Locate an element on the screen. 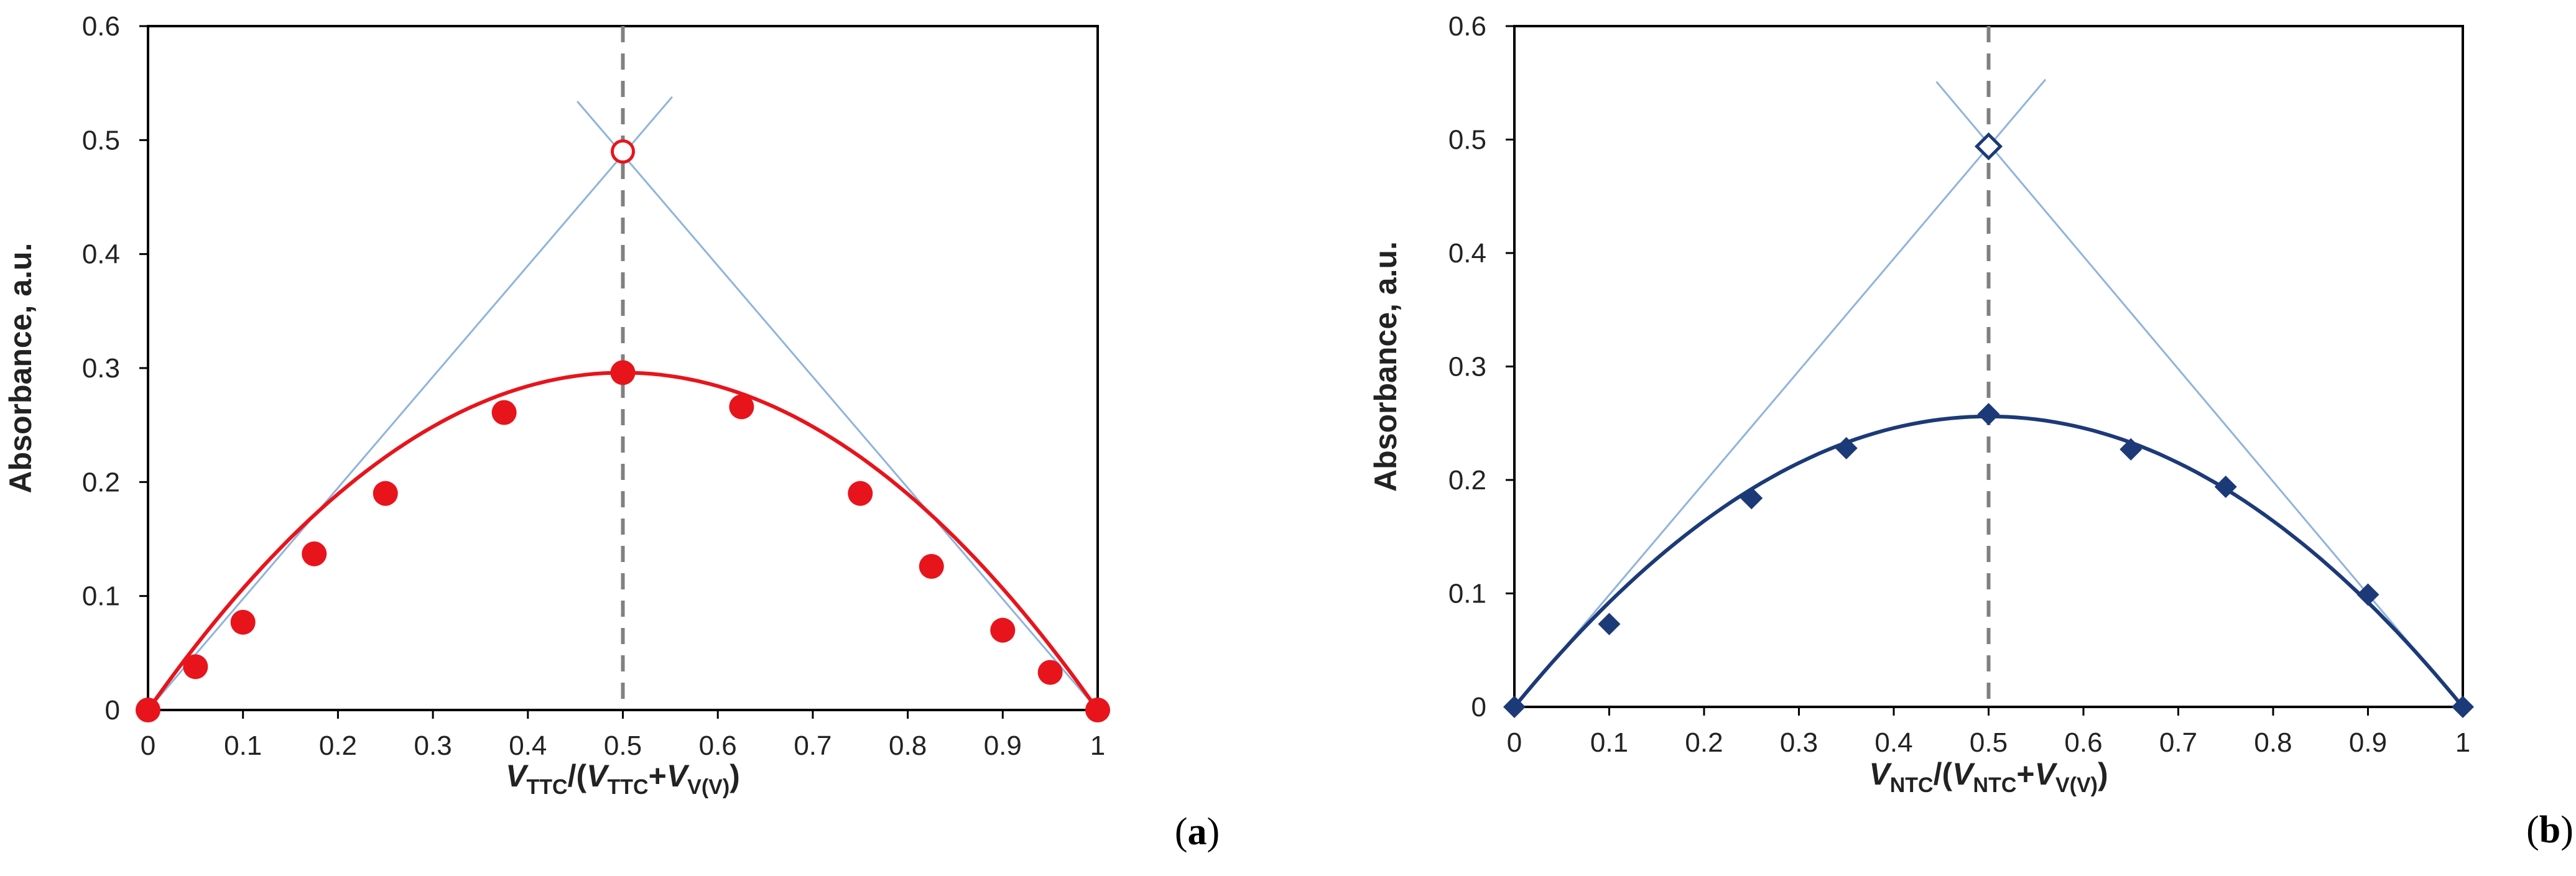 This screenshot has height=876, width=2576. panel-label: (a) is located at coordinates (1198, 832).